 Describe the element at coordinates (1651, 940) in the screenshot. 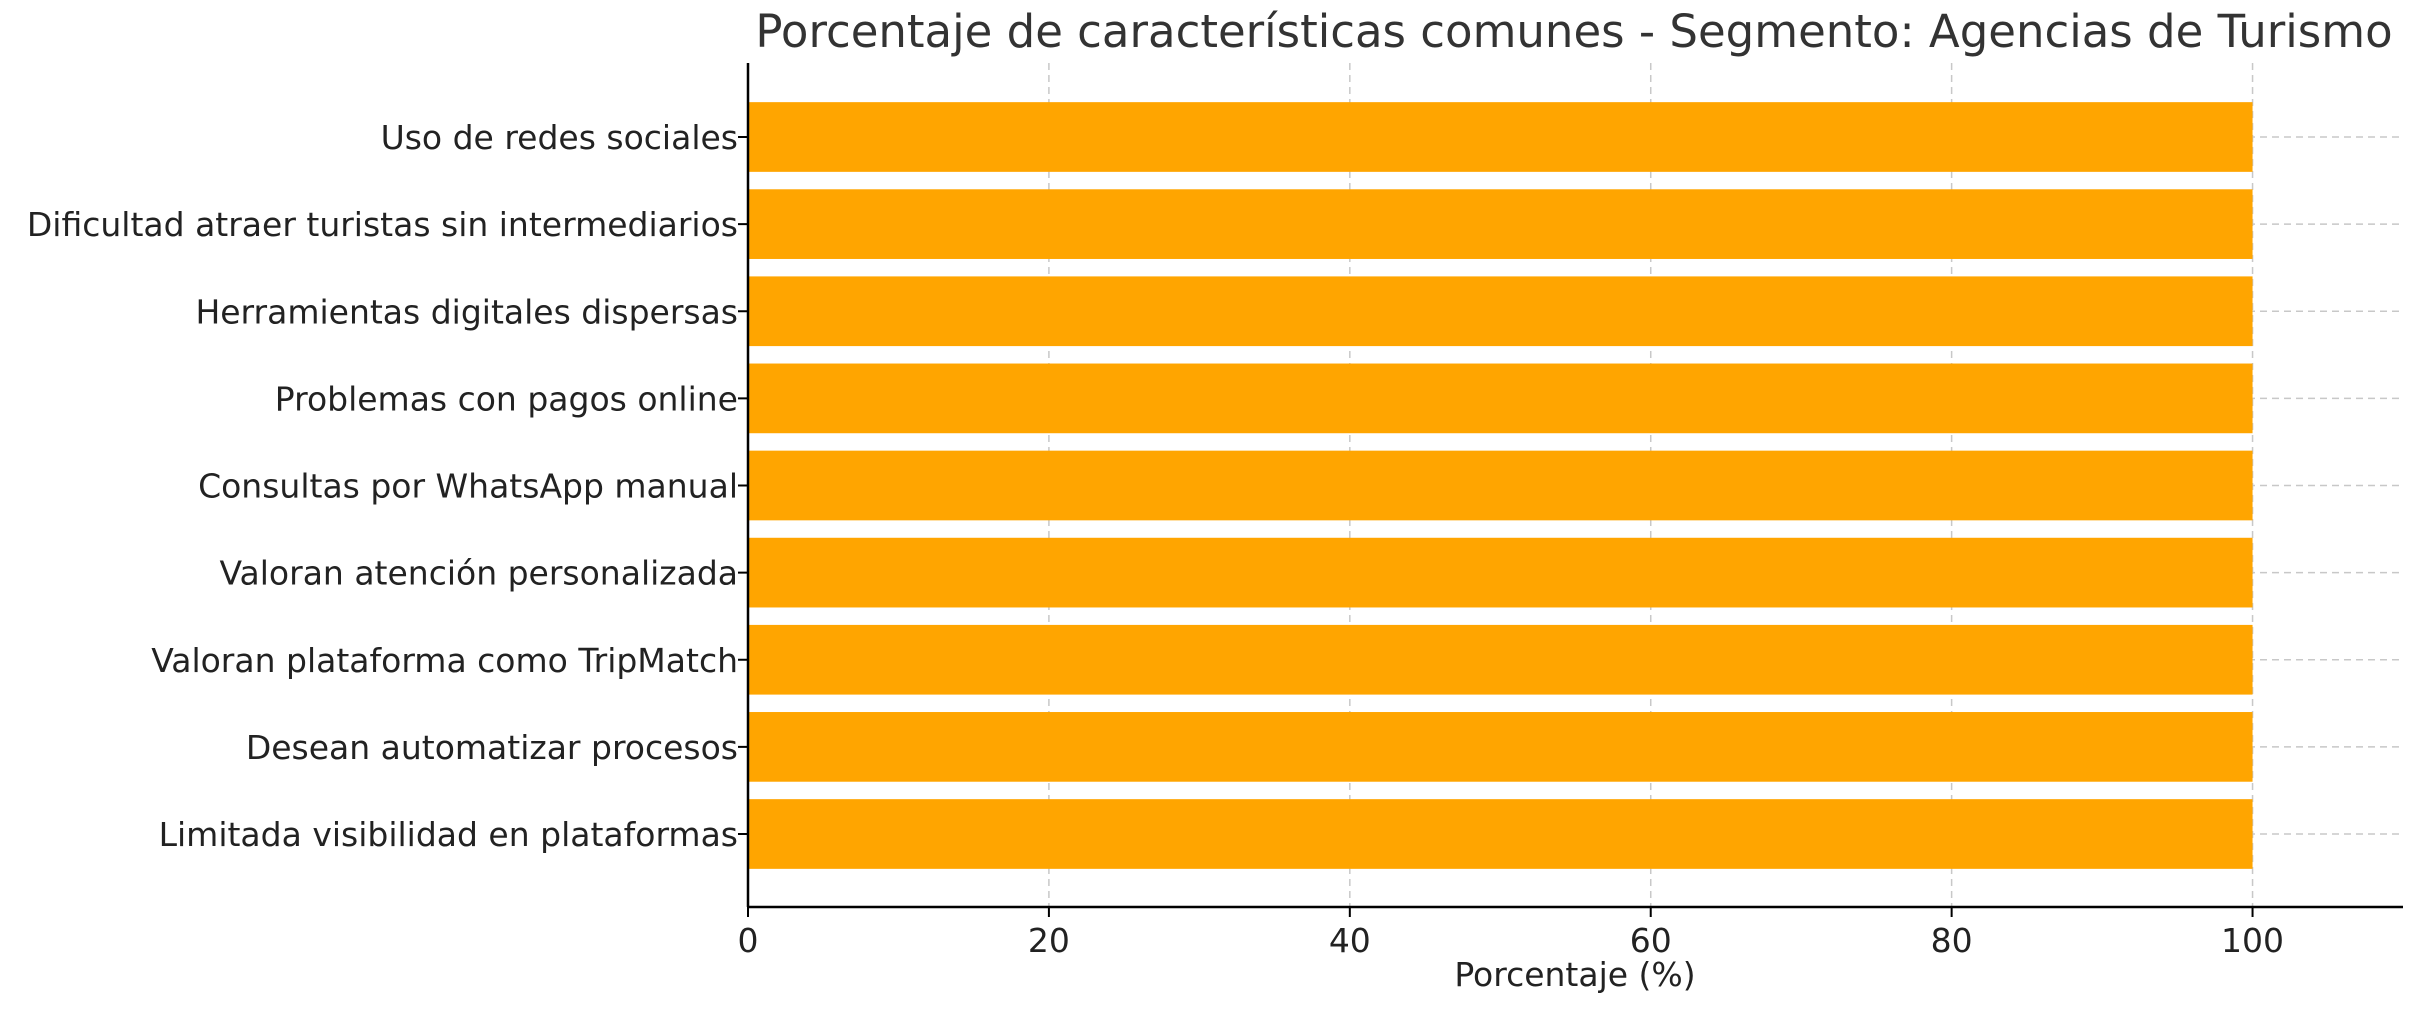

I see `x-tick-label: 60` at that location.